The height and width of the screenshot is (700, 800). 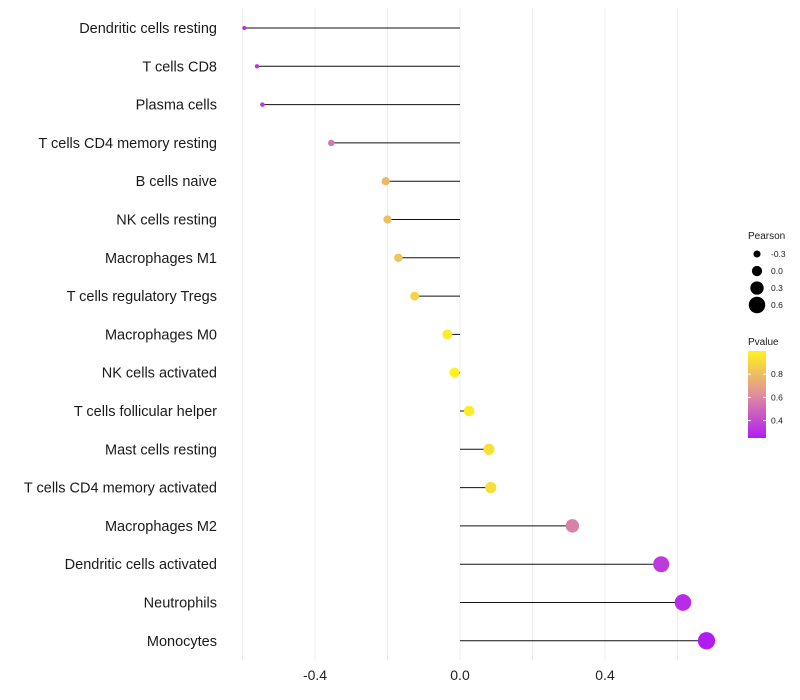 What do you see at coordinates (777, 397) in the screenshot?
I see `color-legend-label: 0.6` at bounding box center [777, 397].